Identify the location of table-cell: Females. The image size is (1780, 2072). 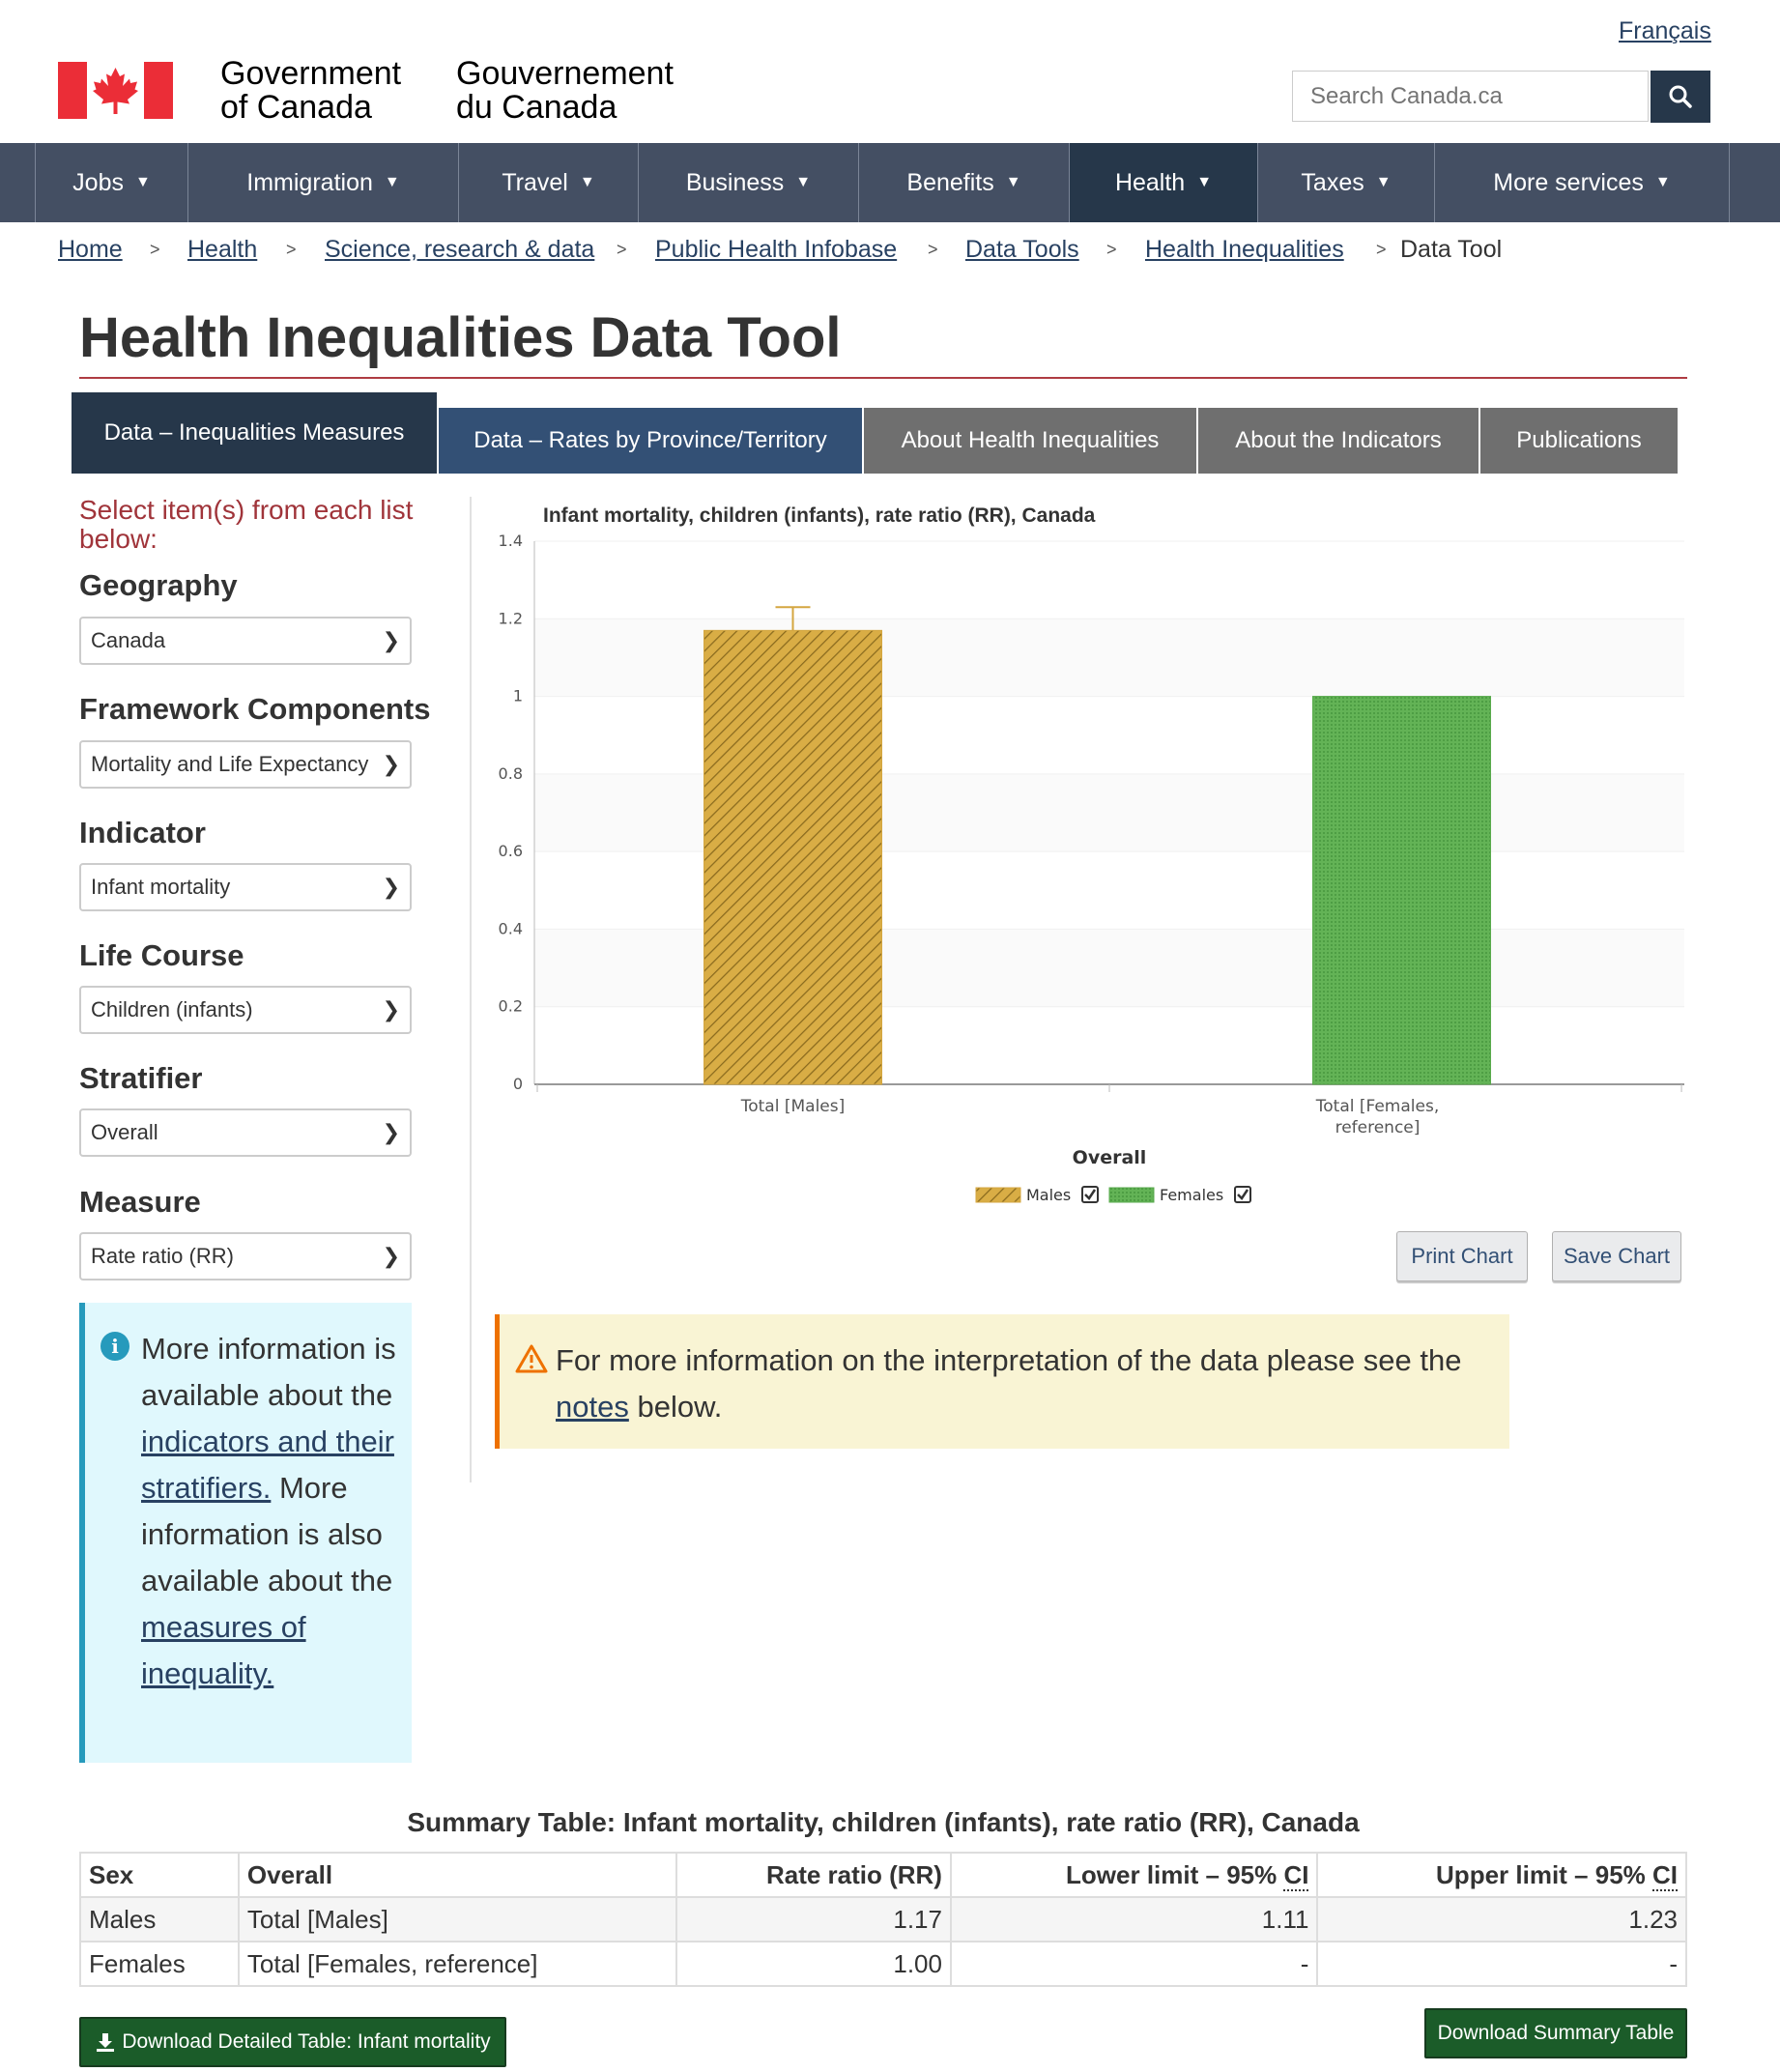
(159, 1964).